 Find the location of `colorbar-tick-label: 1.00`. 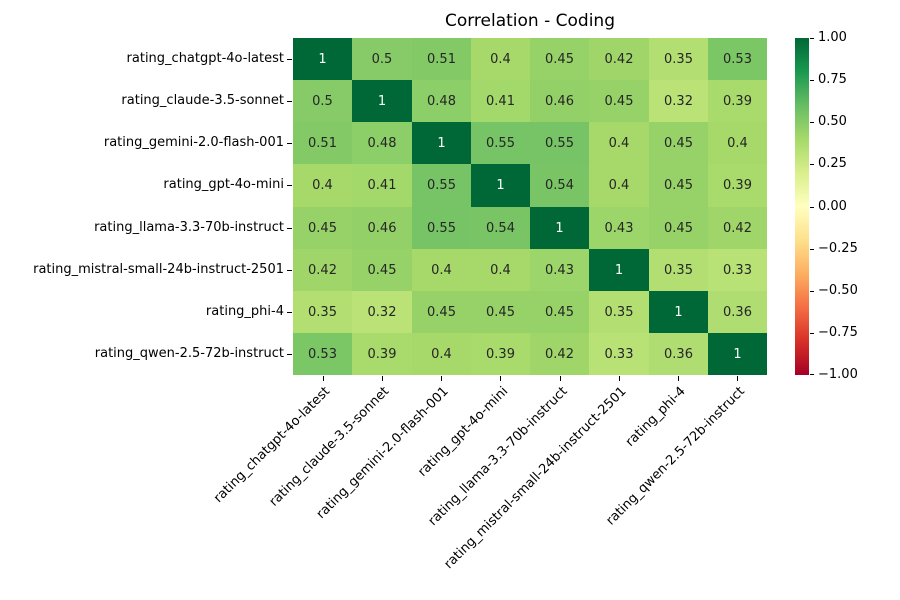

colorbar-tick-label: 1.00 is located at coordinates (832, 37).